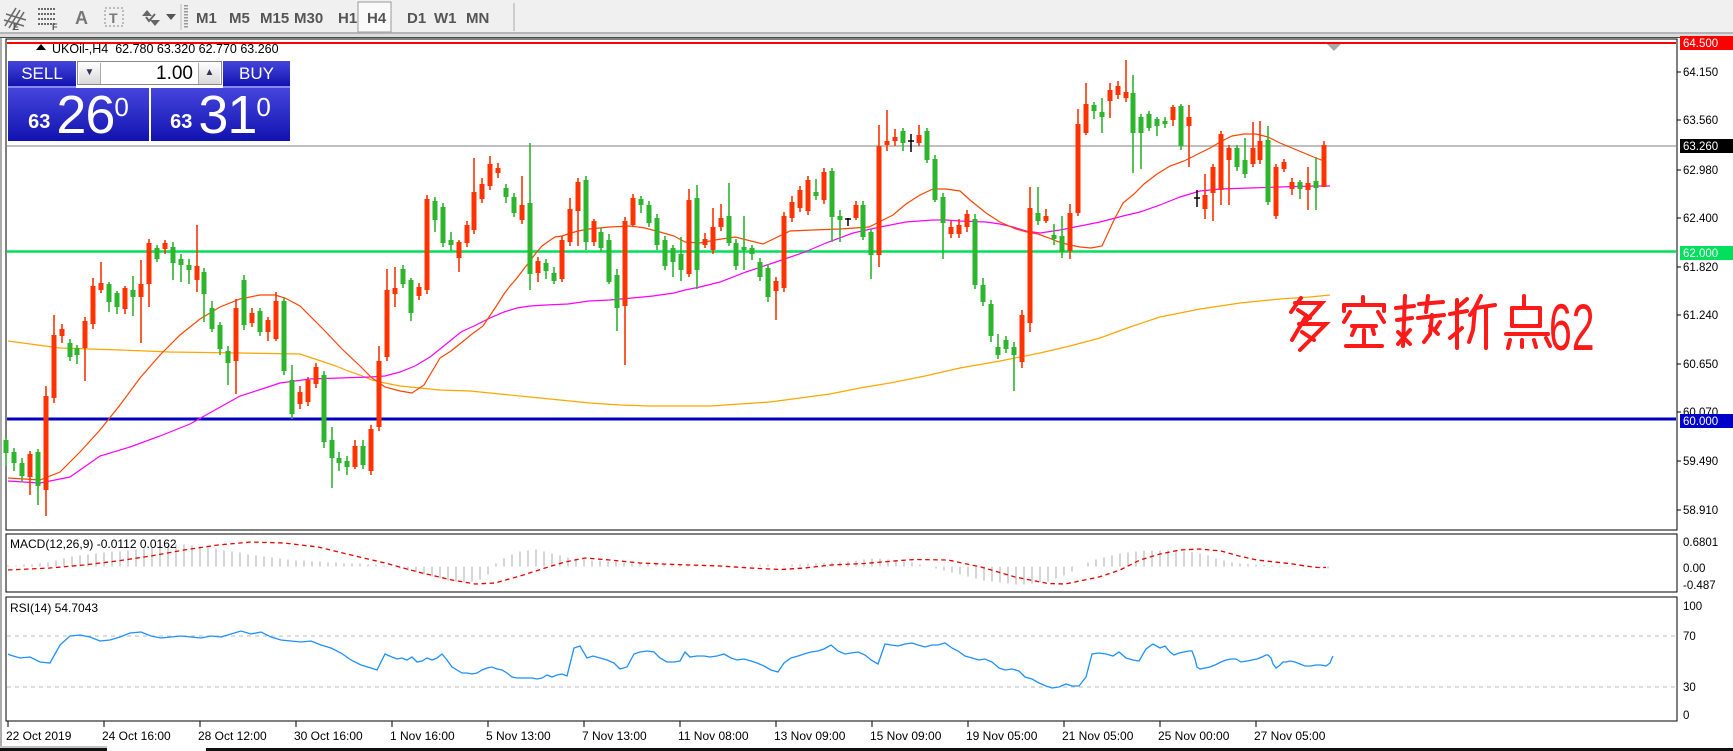 The image size is (1733, 751). I want to click on svg-text: 24 Oct 16:00, so click(136, 736).